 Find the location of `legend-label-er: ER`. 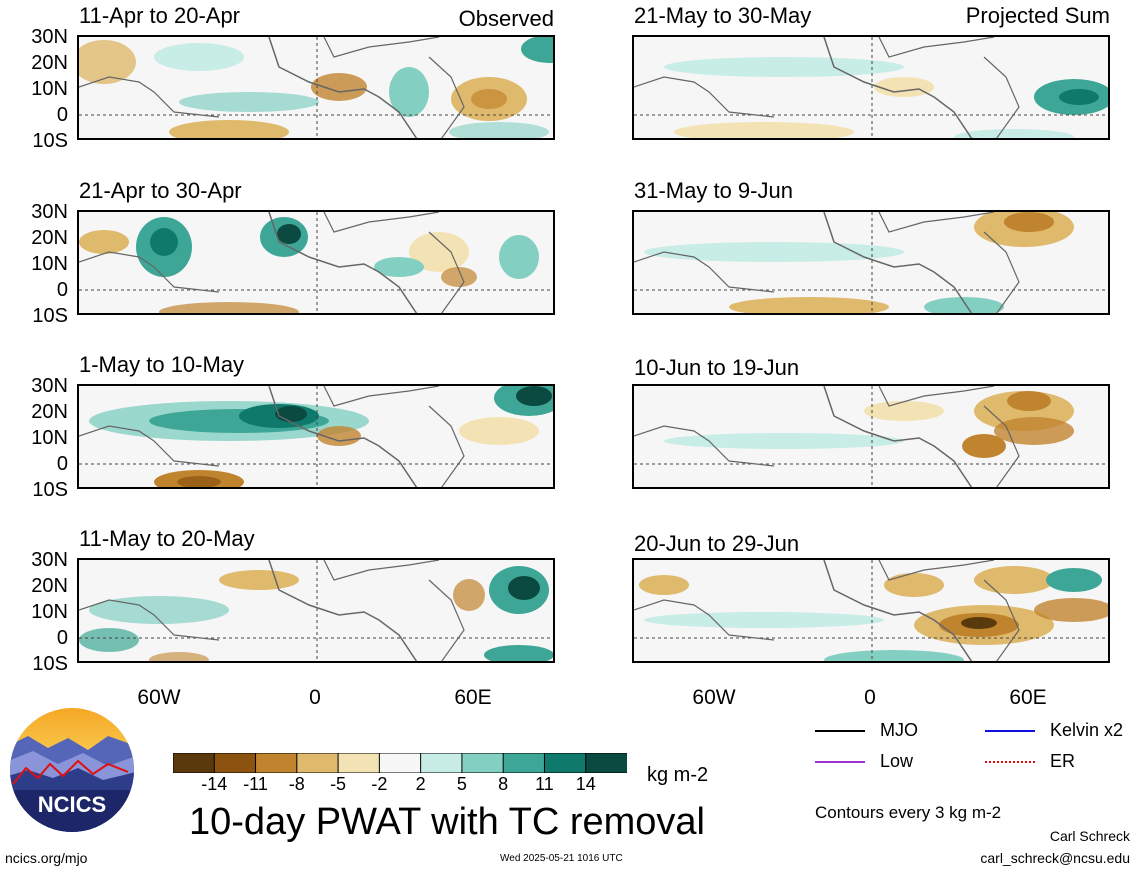

legend-label-er: ER is located at coordinates (1063, 761).